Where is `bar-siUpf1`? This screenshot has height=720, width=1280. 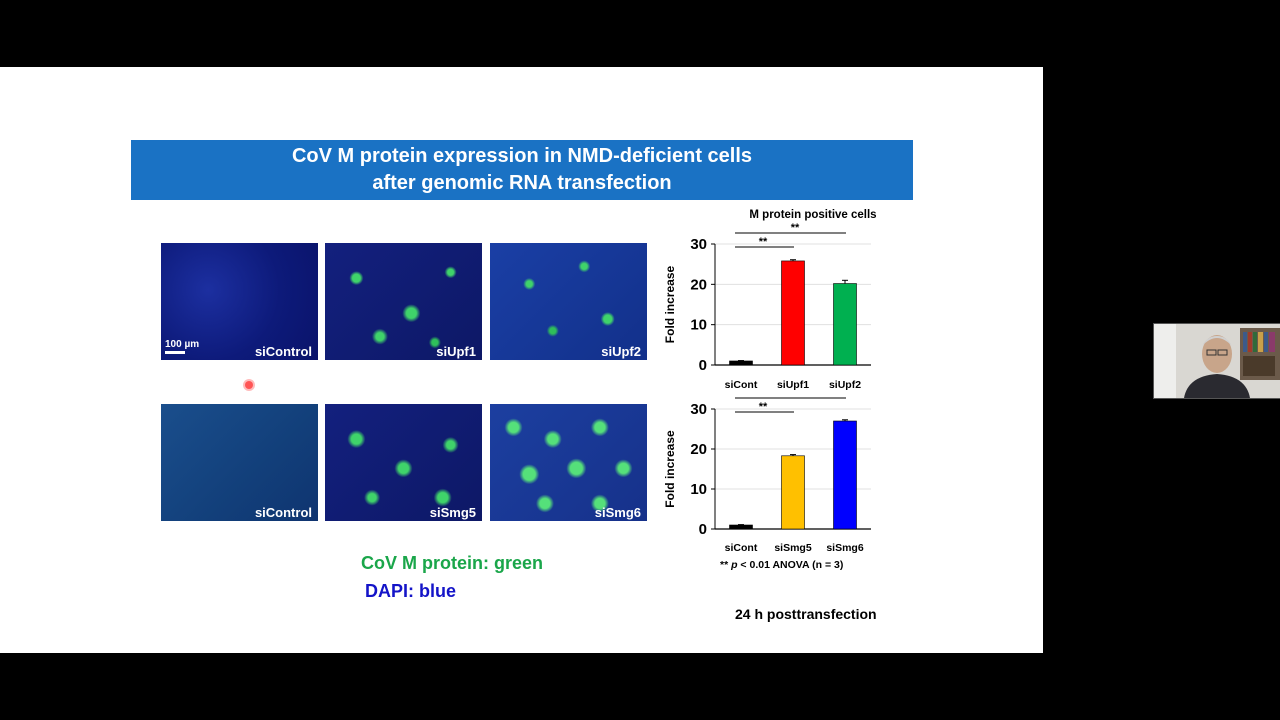 bar-siUpf1 is located at coordinates (793, 313).